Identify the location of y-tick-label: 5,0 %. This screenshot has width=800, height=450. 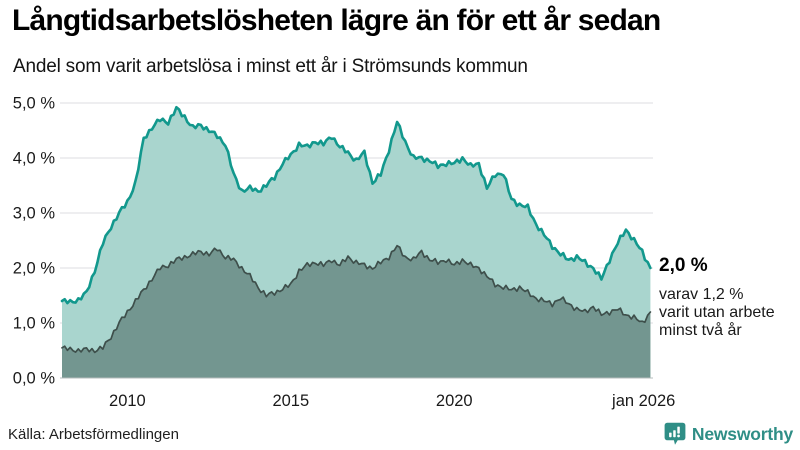
(34, 104).